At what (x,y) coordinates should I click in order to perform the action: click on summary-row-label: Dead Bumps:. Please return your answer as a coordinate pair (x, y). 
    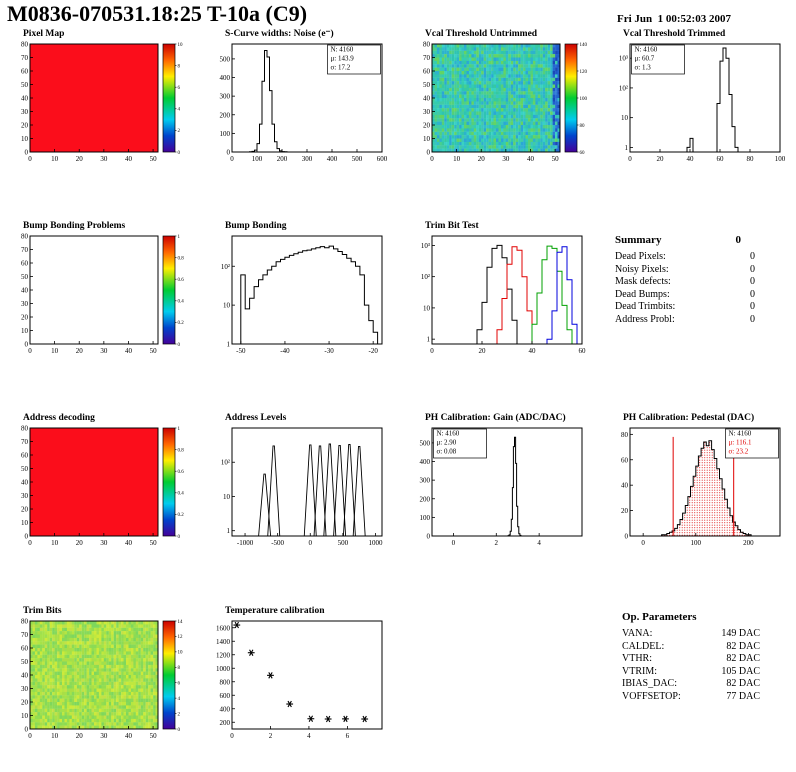
    Looking at the image, I should click on (642, 294).